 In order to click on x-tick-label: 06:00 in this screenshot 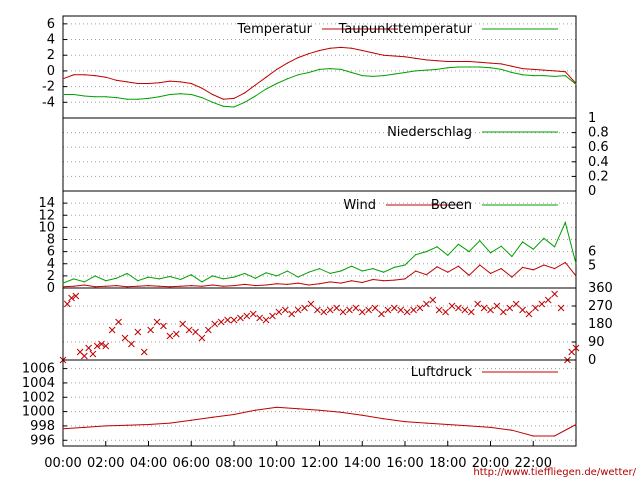, I will do `click(191, 463)`.